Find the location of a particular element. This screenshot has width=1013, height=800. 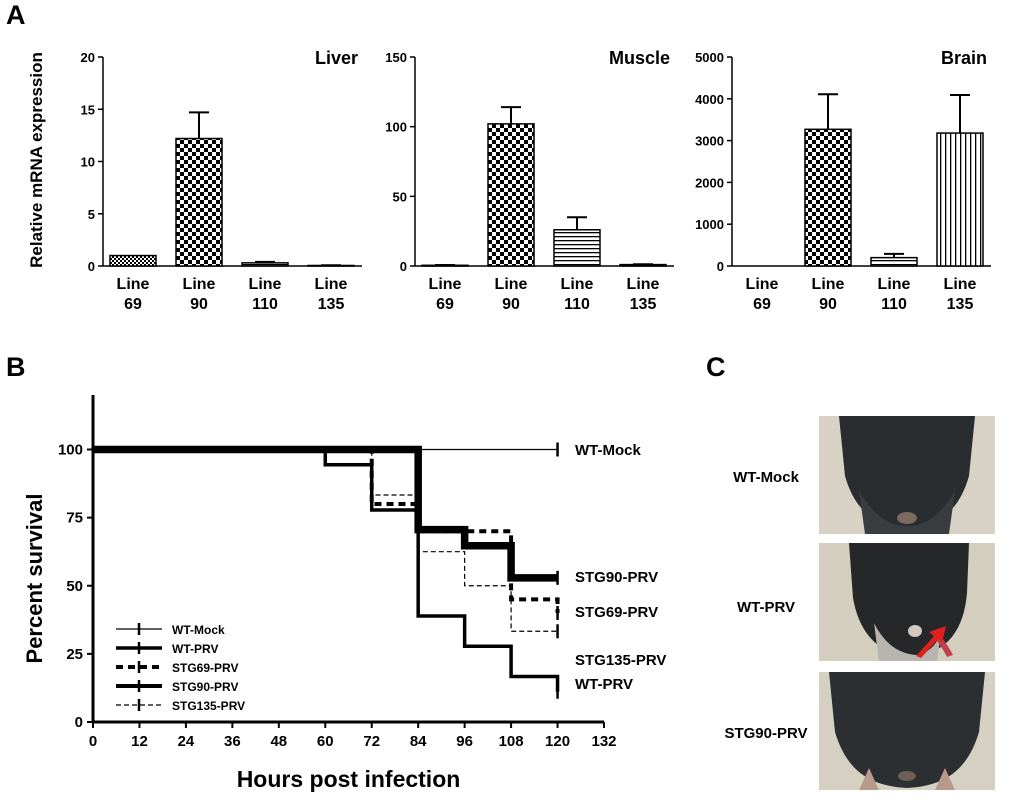

x-tick-label-survival: 60 is located at coordinates (325, 741).